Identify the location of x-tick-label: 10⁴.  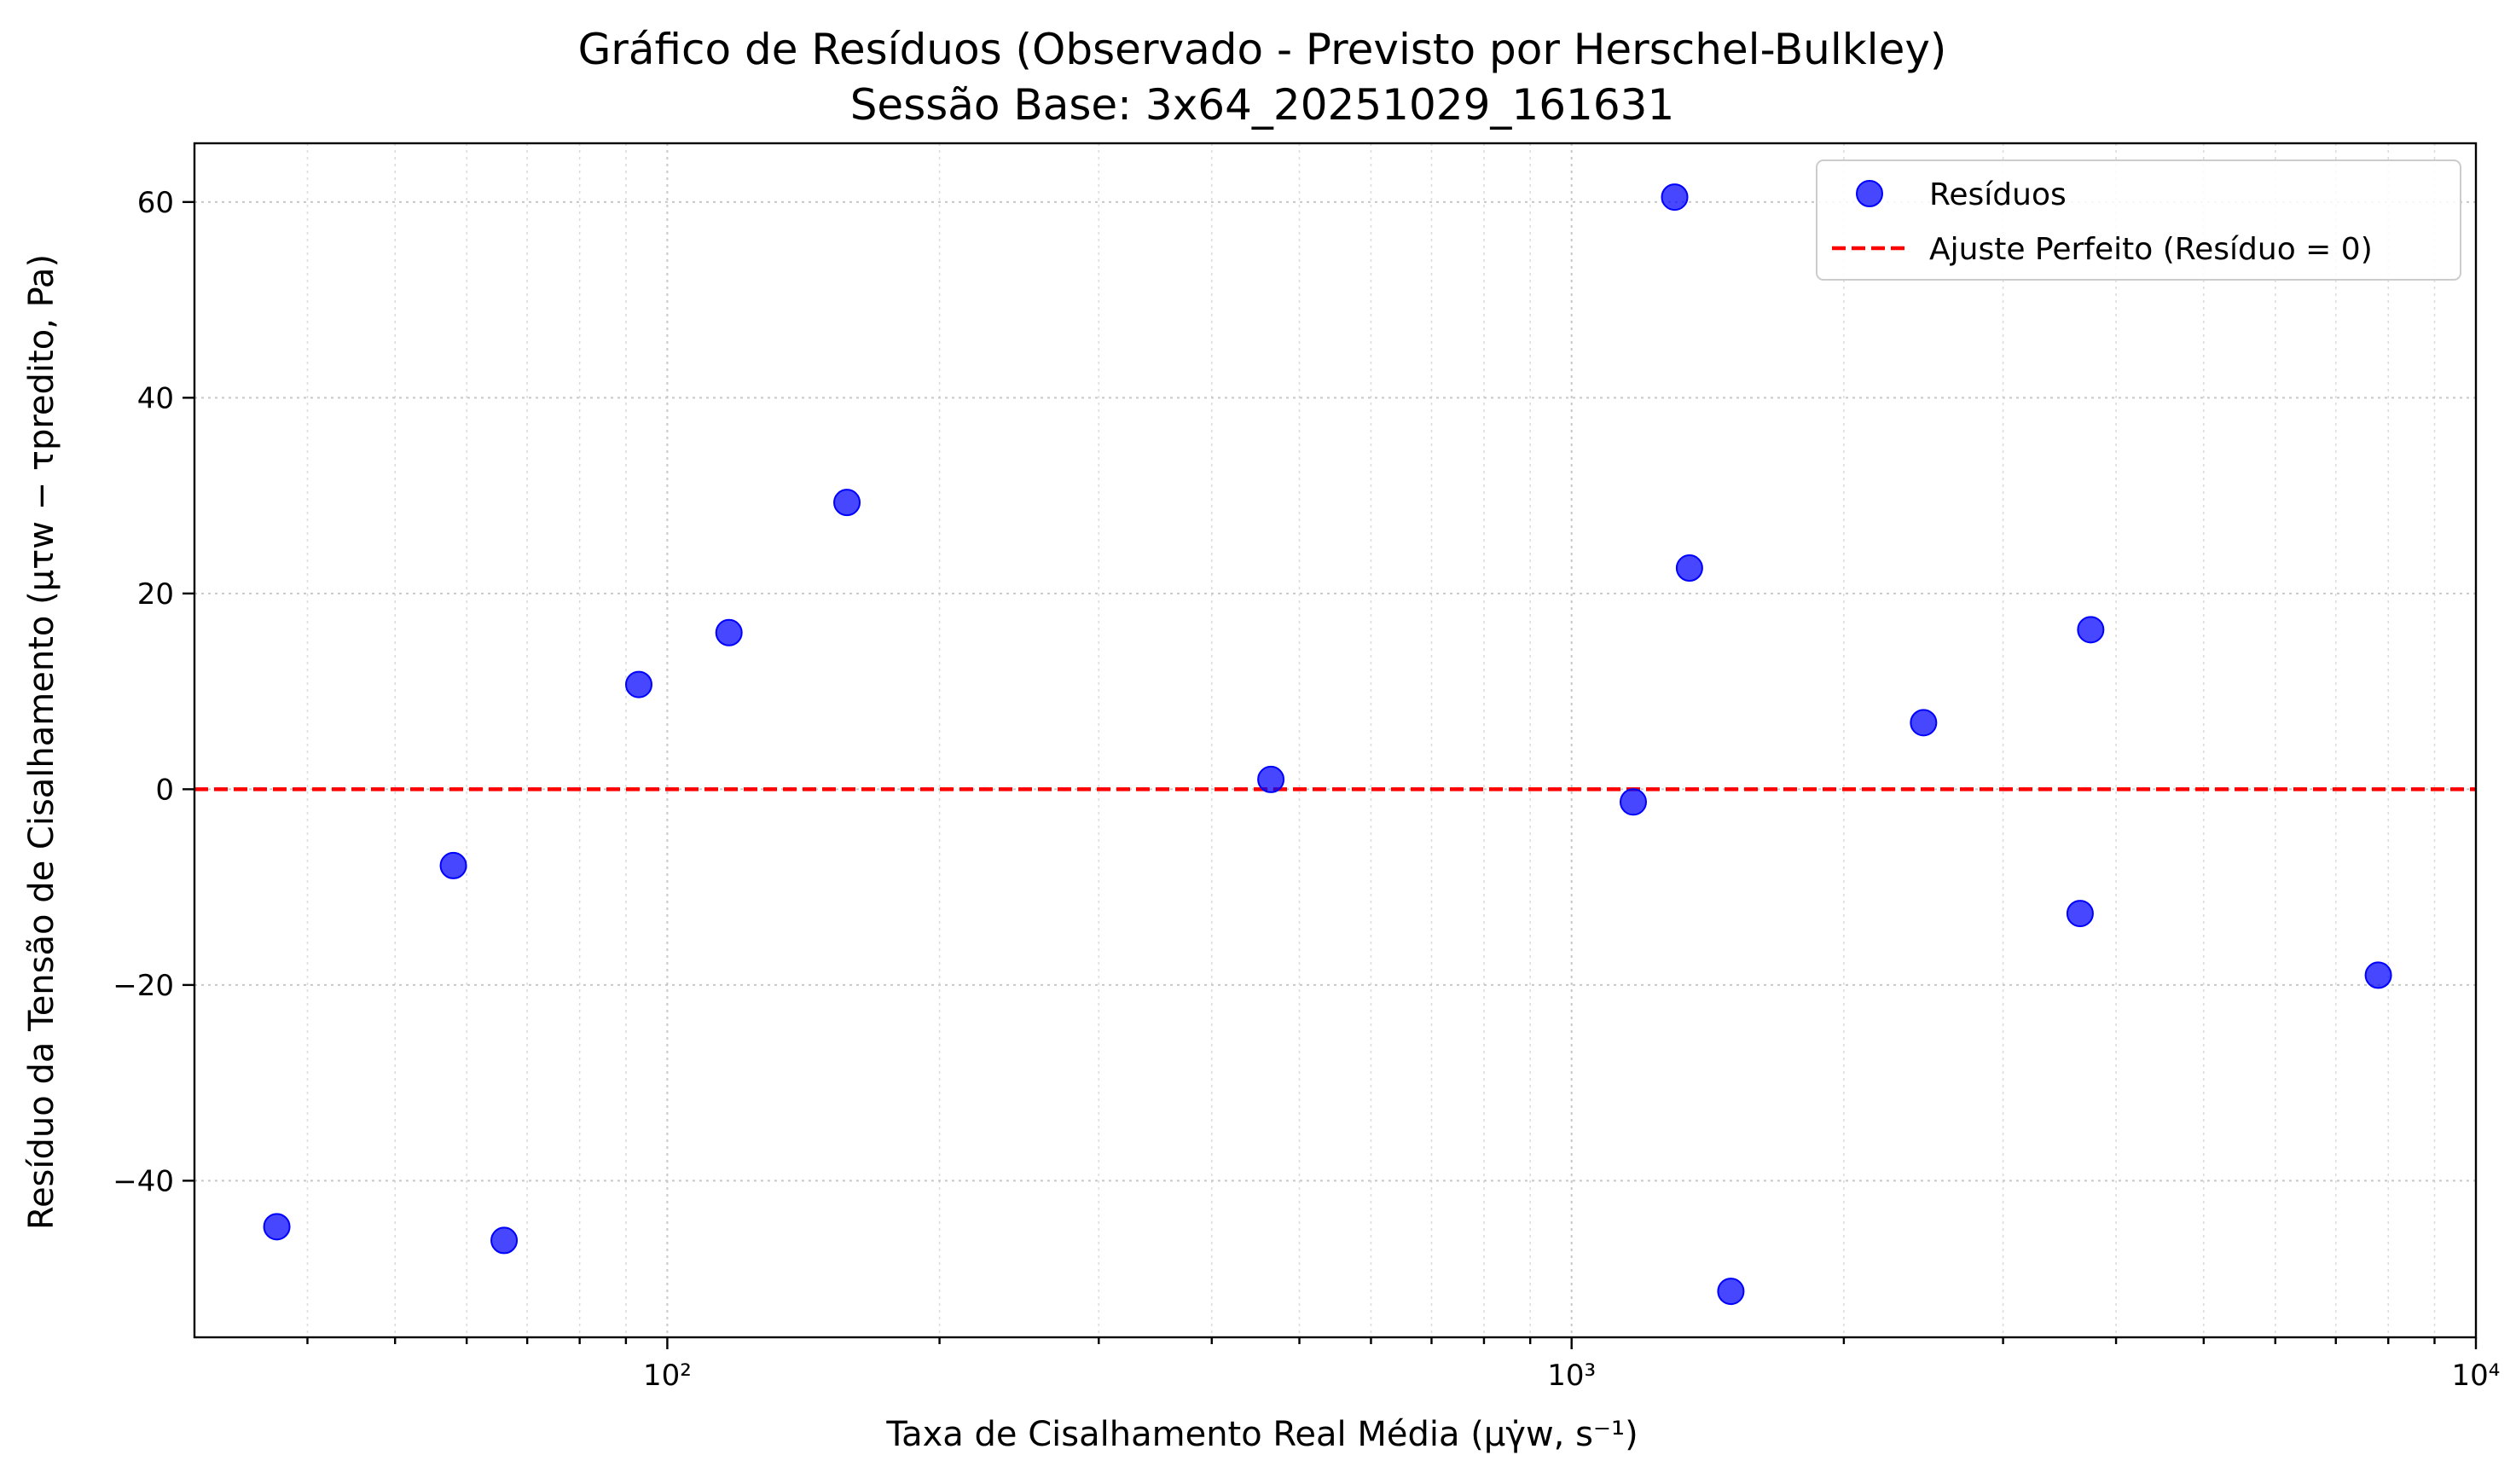
(2476, 1376).